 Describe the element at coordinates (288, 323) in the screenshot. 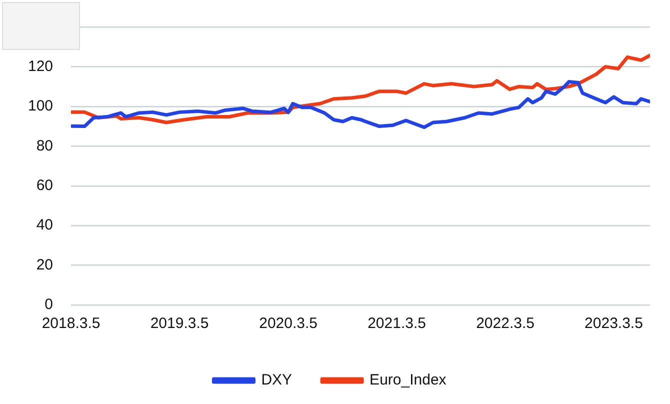

I see `x-tick-label: 2020.3.5` at that location.